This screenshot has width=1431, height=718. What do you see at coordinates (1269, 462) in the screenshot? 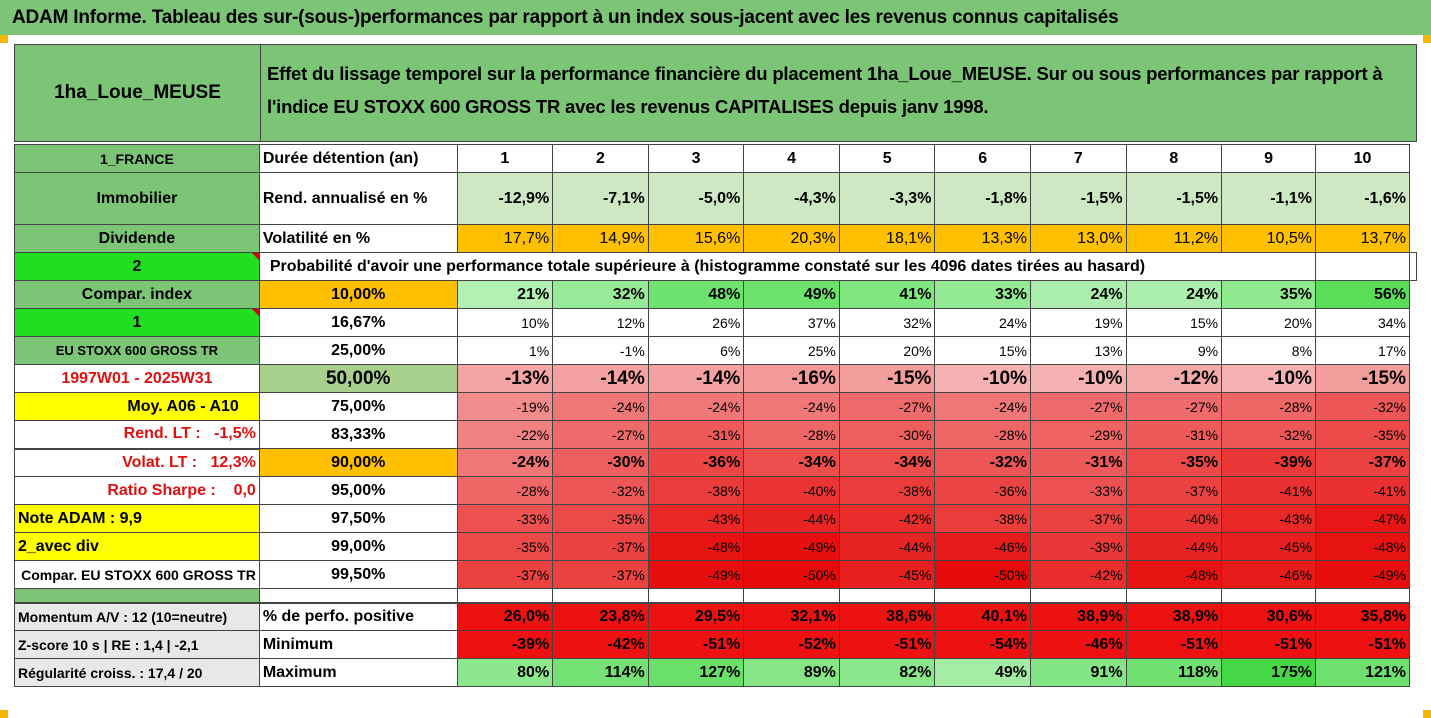
I see `quantile-value: -39%` at bounding box center [1269, 462].